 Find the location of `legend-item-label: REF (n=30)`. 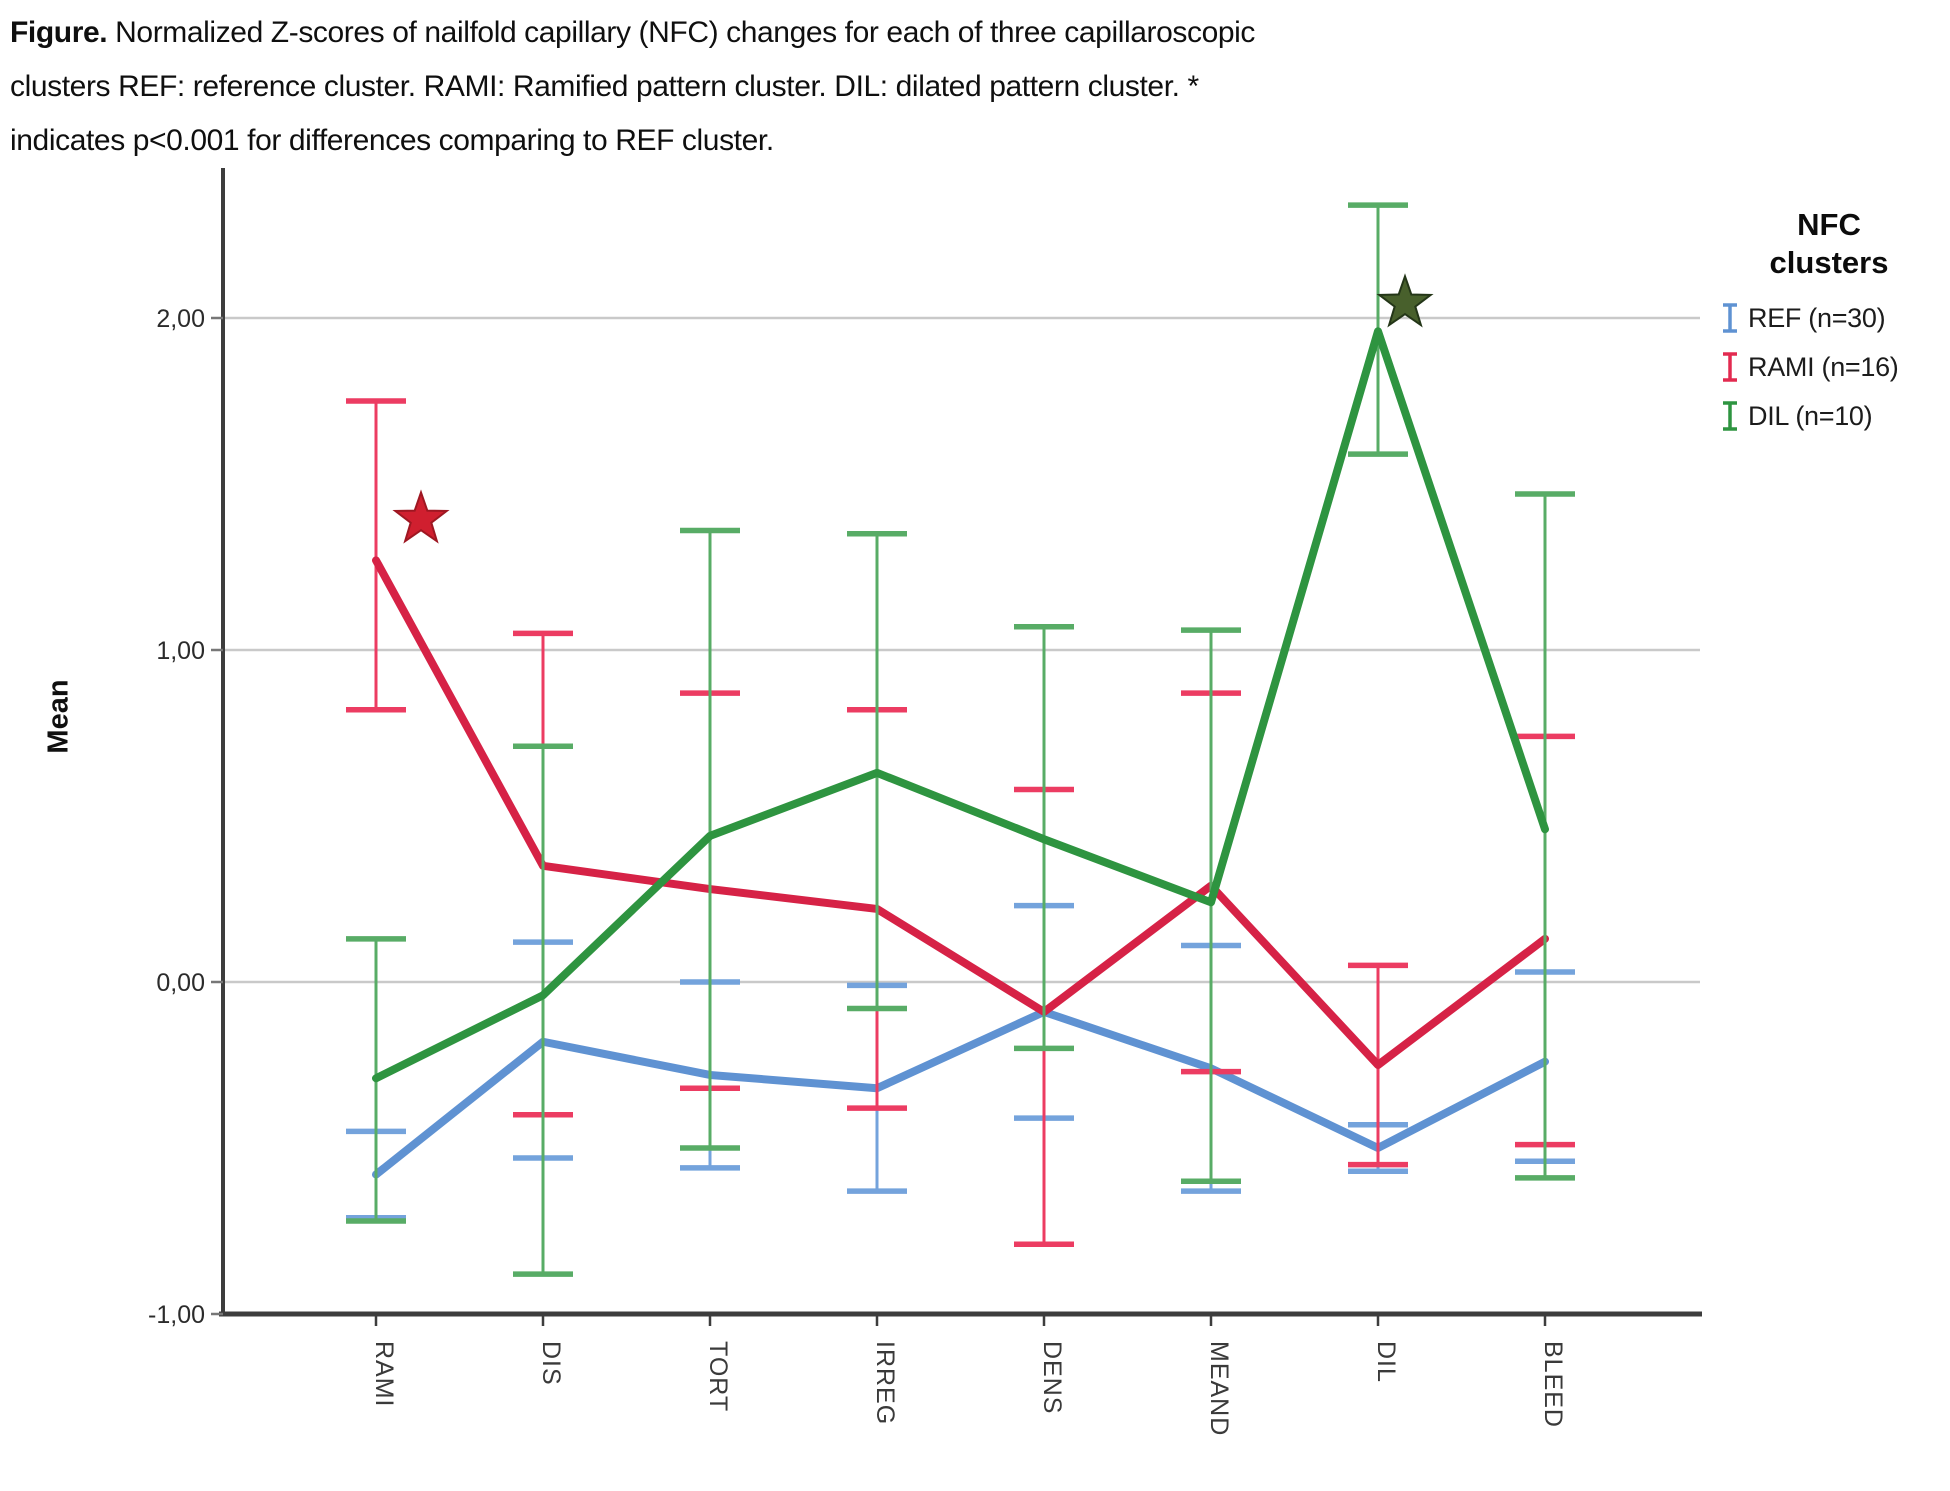

legend-item-label: REF (n=30) is located at coordinates (1817, 317).